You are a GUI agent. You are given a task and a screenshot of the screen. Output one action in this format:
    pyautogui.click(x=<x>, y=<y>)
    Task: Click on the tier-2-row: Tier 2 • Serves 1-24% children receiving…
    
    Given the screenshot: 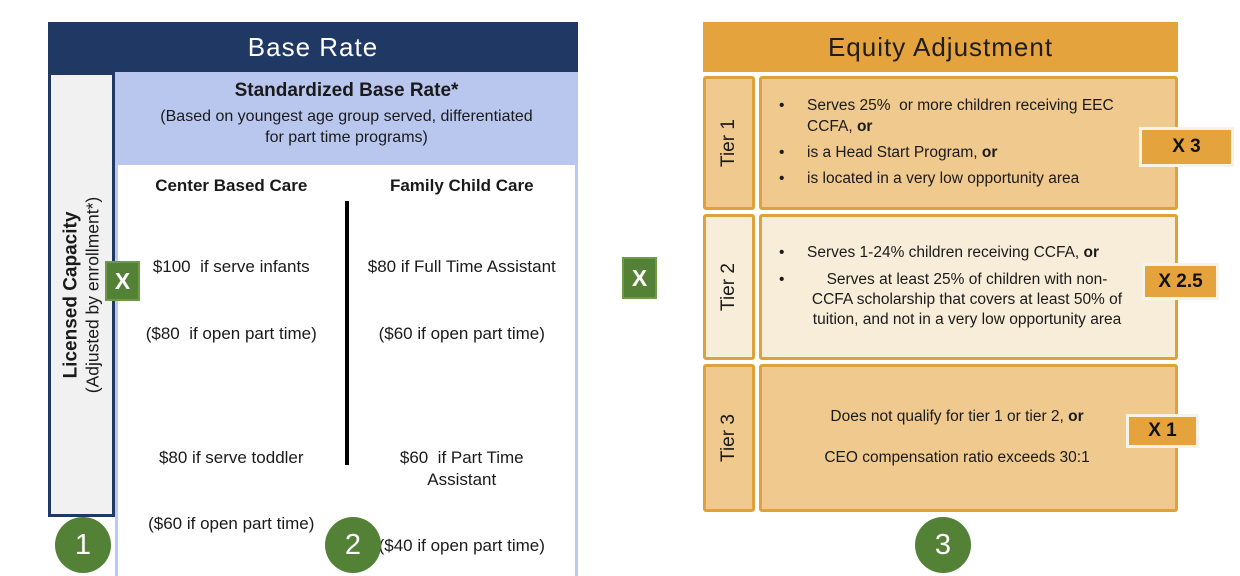 What is the action you would take?
    pyautogui.click(x=940, y=287)
    